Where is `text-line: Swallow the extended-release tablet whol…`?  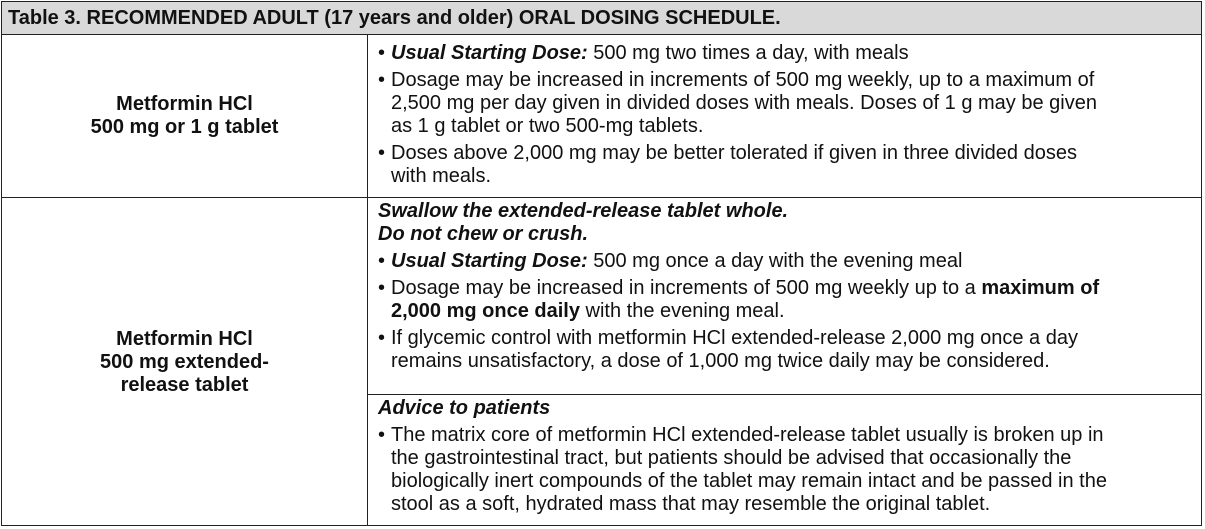
text-line: Swallow the extended-release tablet whol… is located at coordinates (789, 211).